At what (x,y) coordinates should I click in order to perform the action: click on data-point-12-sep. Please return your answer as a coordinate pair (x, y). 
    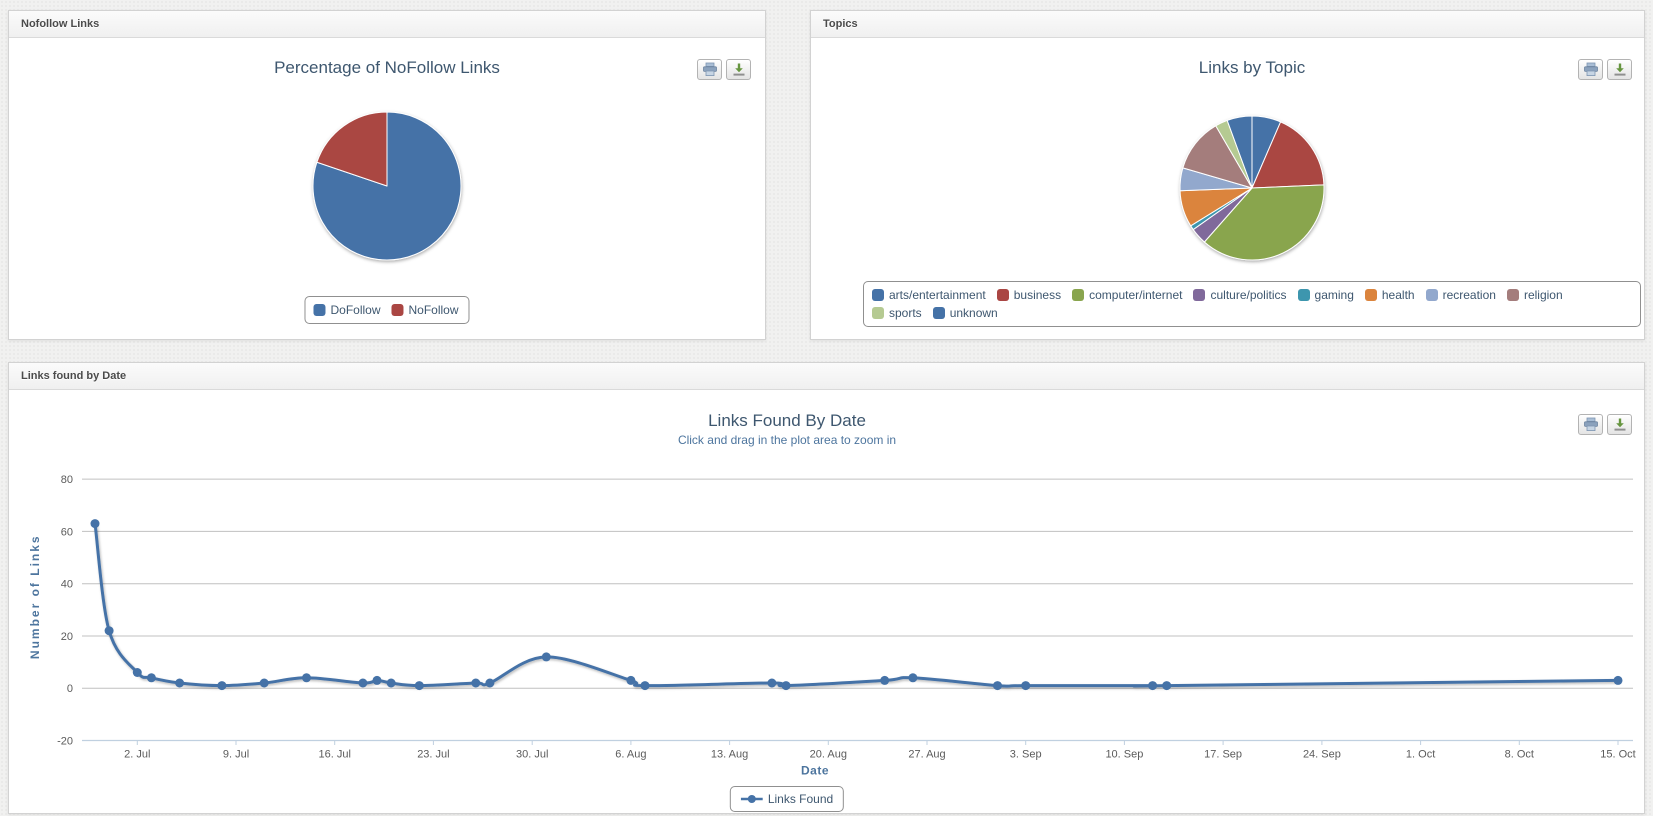
    Looking at the image, I should click on (1153, 686).